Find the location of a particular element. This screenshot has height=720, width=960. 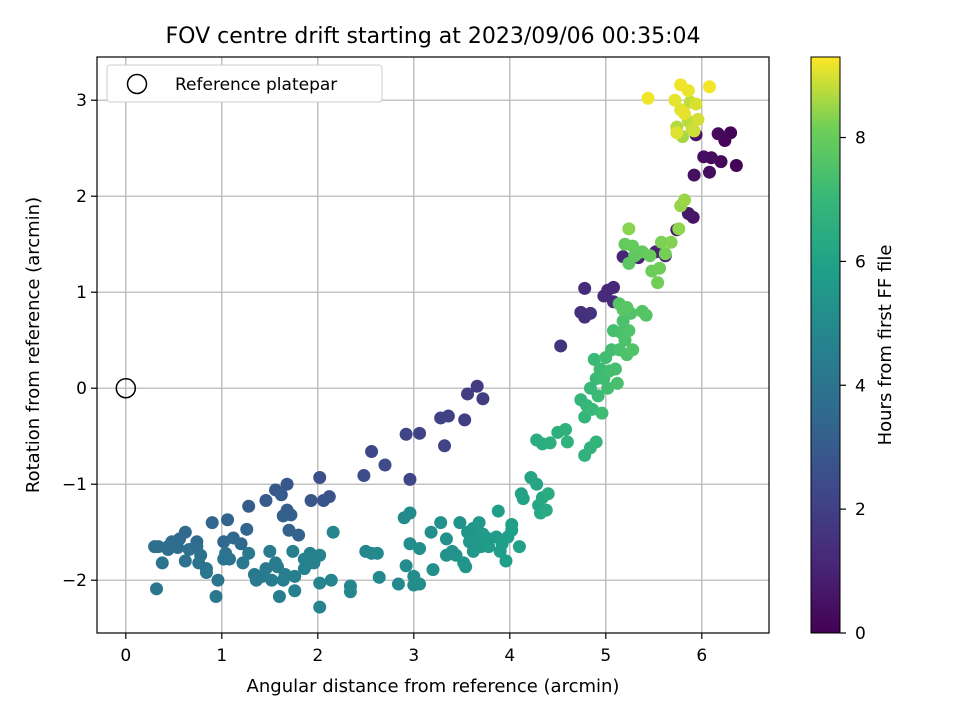

x-tick-label: 3 is located at coordinates (413, 656).